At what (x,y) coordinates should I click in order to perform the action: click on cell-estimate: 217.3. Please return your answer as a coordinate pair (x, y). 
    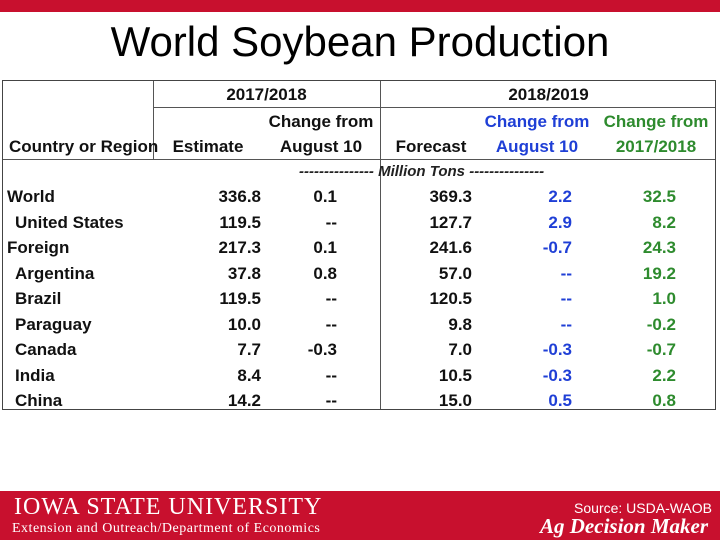
    Looking at the image, I should click on (239, 247).